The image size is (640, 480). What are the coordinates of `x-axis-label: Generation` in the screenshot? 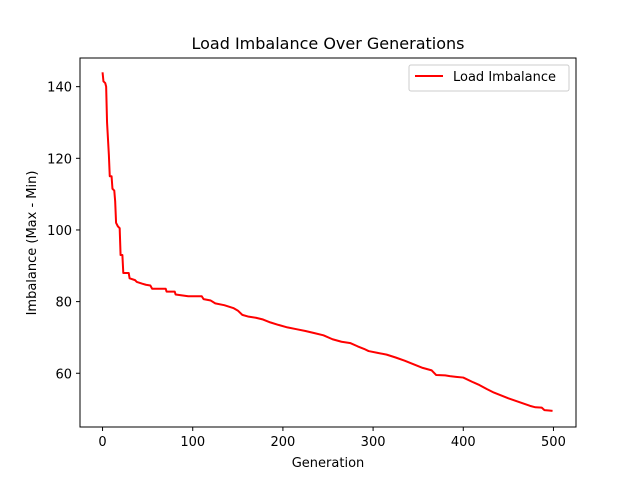 It's located at (328, 463).